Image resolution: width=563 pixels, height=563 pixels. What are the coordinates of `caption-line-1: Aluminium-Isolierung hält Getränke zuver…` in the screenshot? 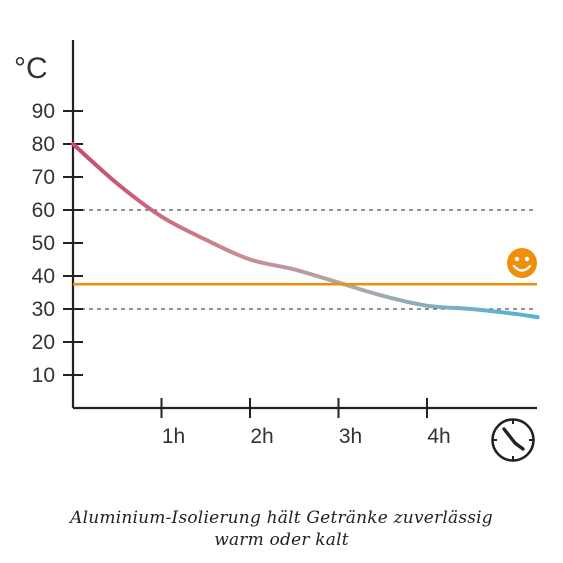 It's located at (281, 518).